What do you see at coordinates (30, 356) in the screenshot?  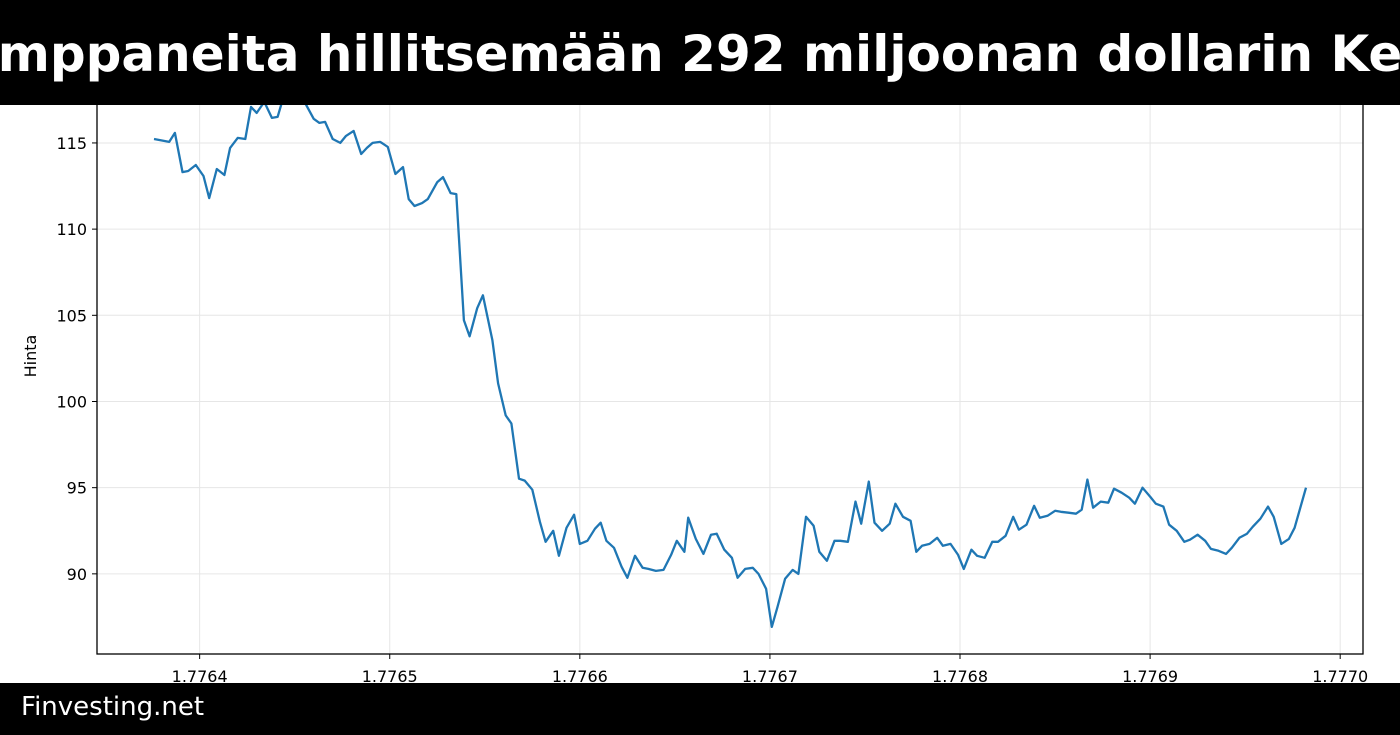 I see `y-axis-label: Hinta` at bounding box center [30, 356].